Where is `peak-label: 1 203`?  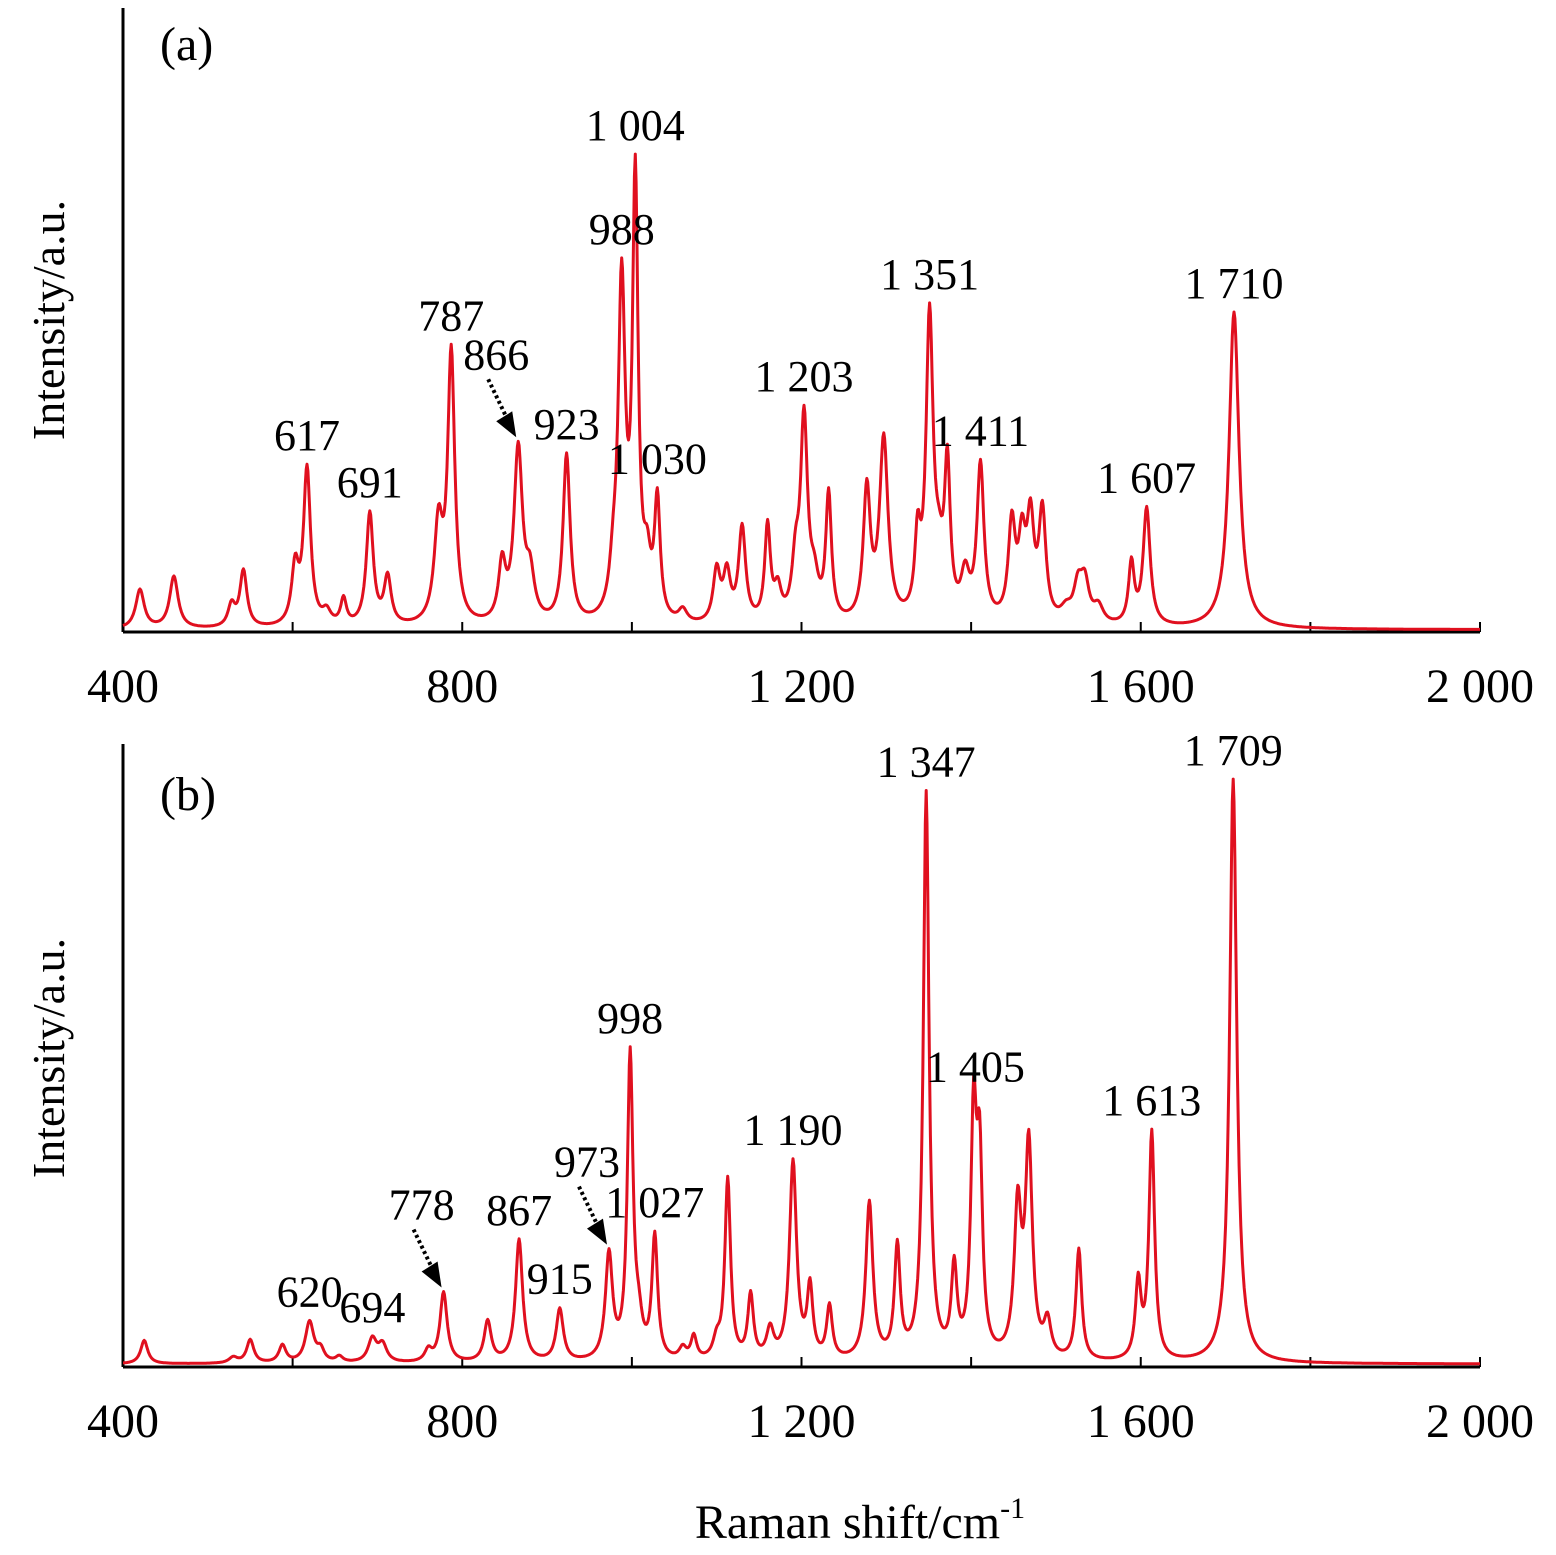 peak-label: 1 203 is located at coordinates (804, 376).